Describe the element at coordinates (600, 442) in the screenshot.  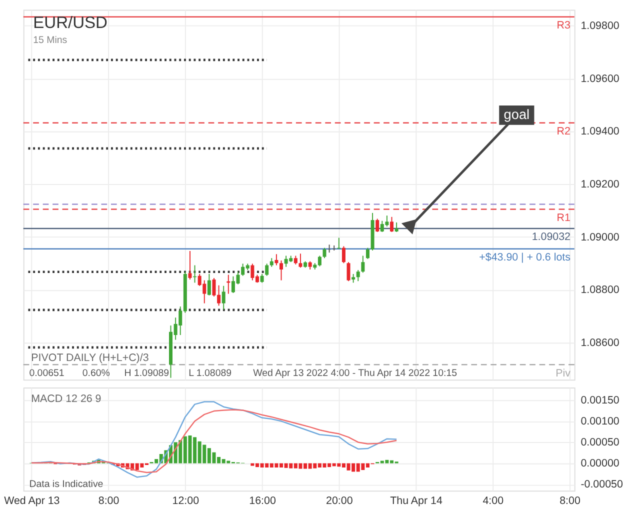
I see `y-tick-label: 0.00050` at that location.